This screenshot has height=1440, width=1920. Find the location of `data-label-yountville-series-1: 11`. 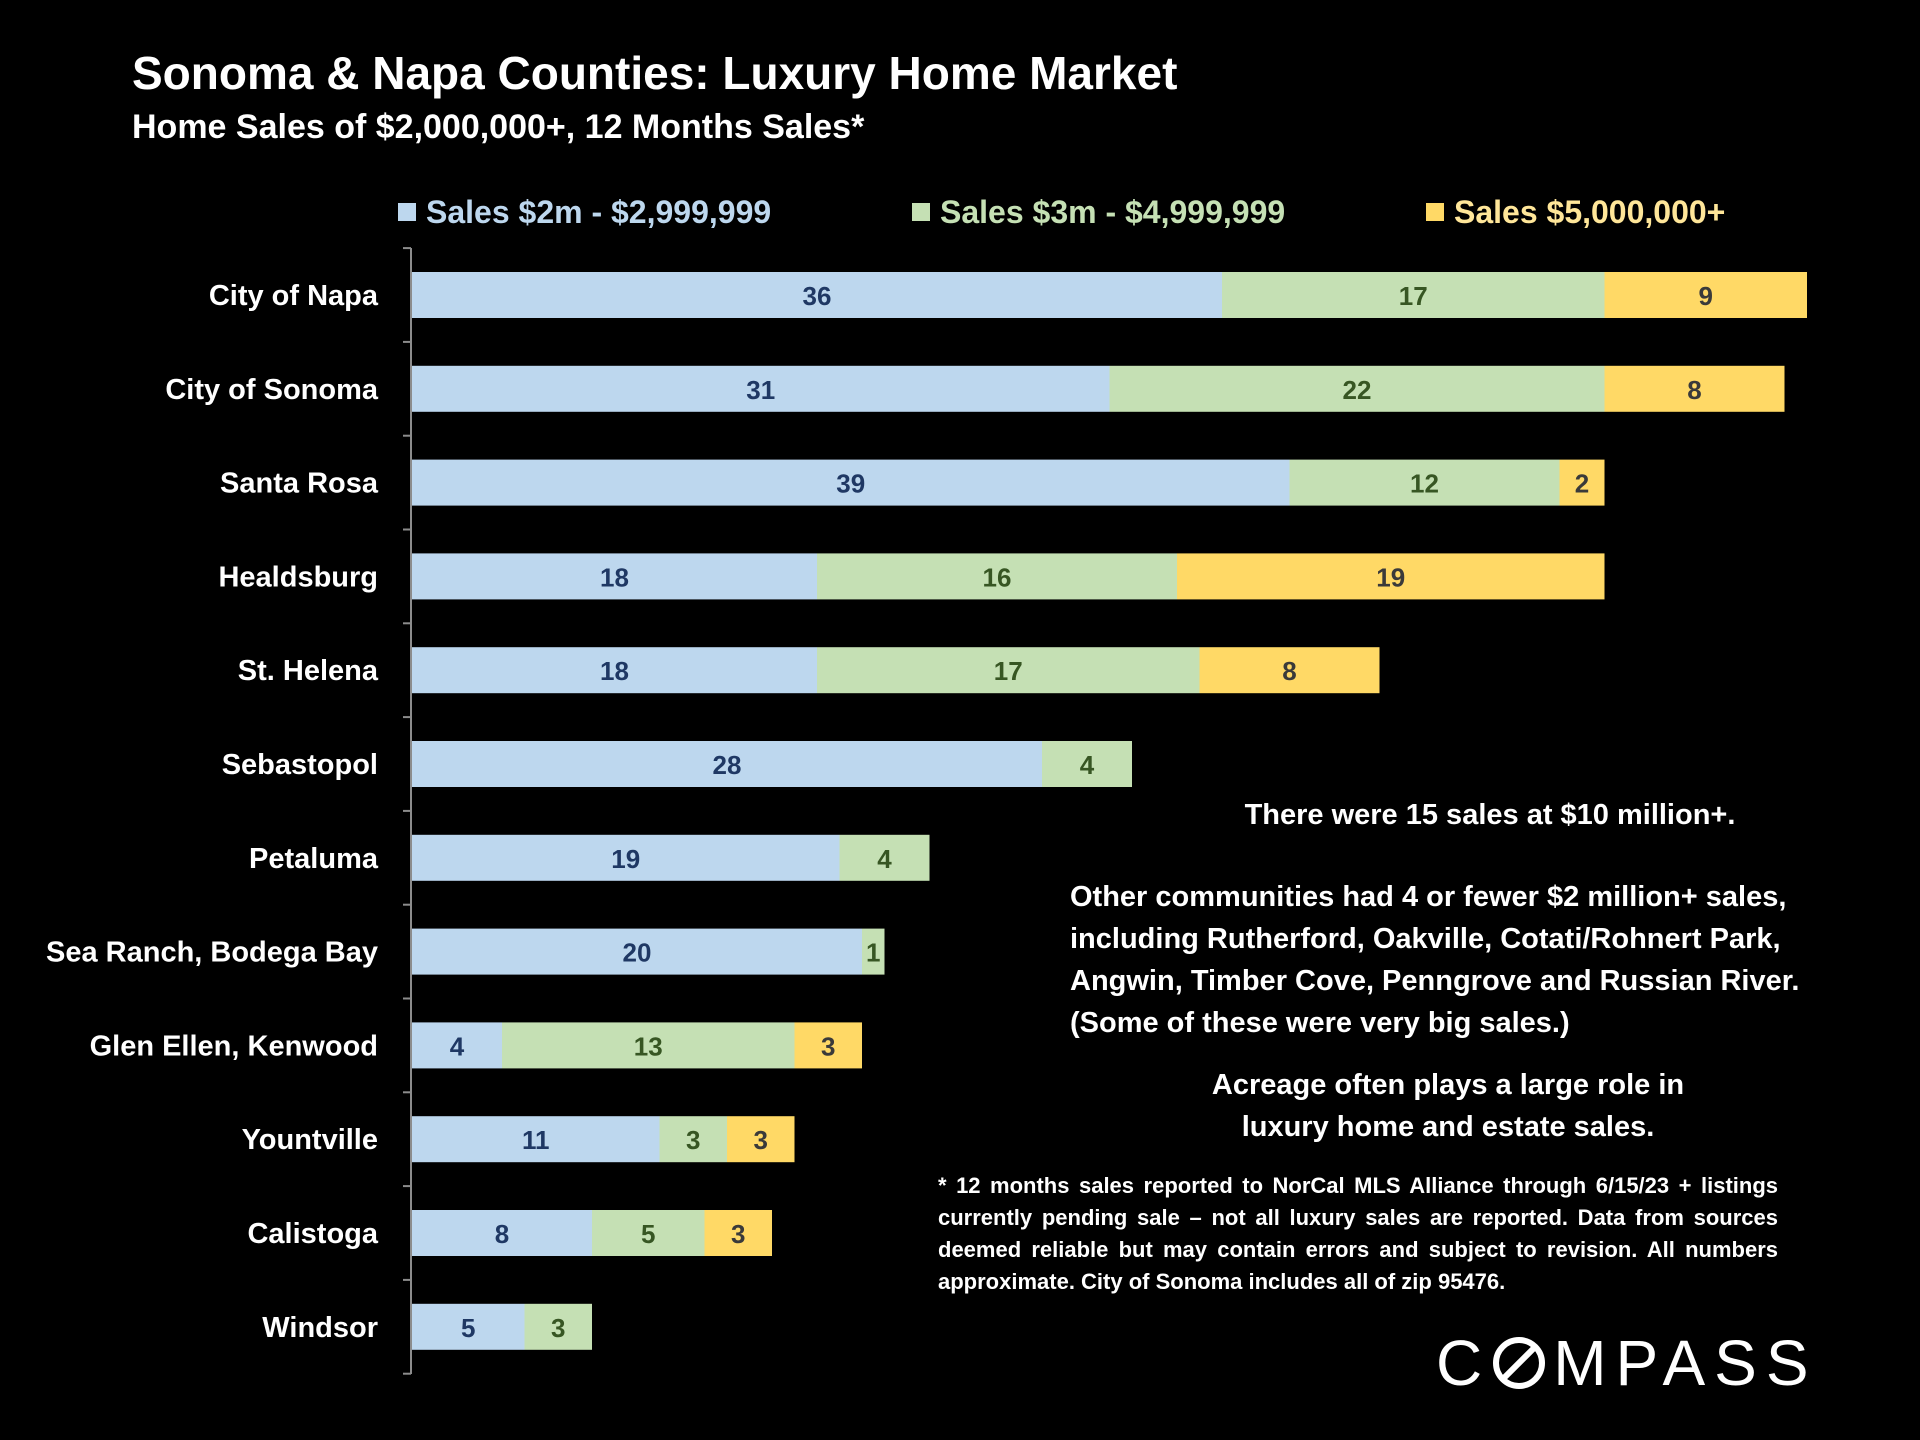

data-label-yountville-series-1: 11 is located at coordinates (536, 1140).